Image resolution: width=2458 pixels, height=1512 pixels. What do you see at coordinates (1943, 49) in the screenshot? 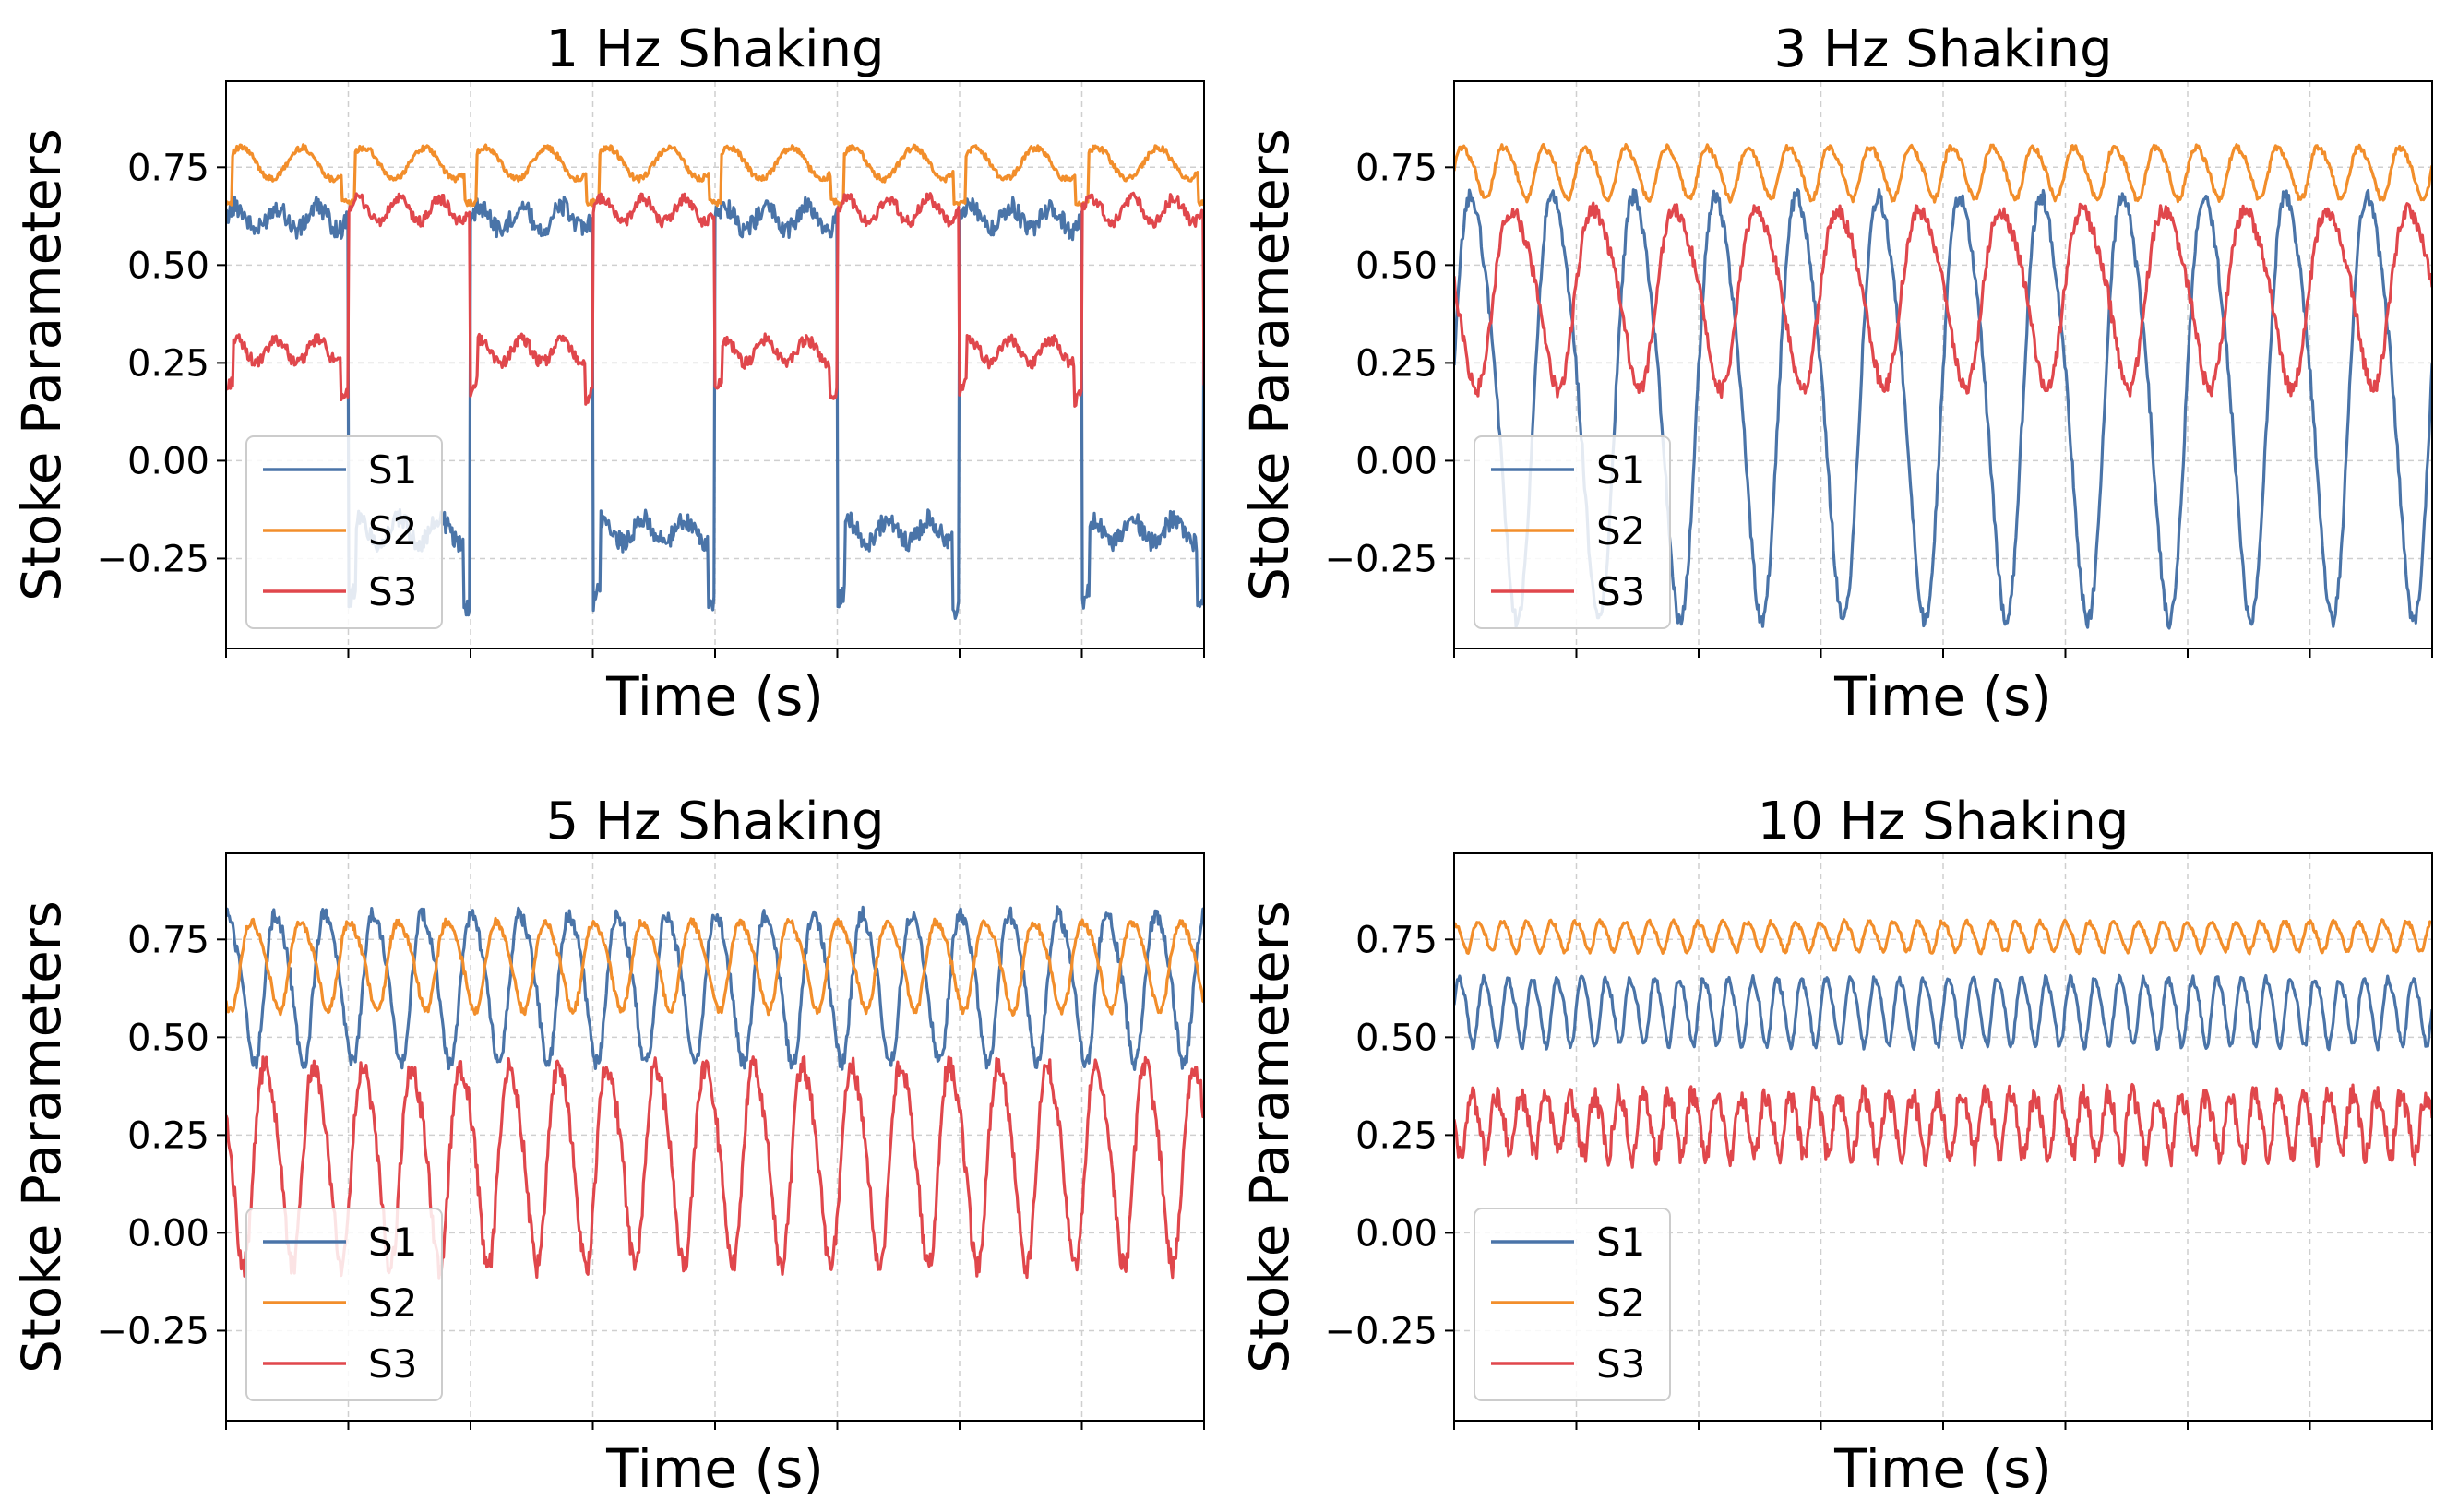
I see `chart-title: 3 Hz Shaking` at bounding box center [1943, 49].